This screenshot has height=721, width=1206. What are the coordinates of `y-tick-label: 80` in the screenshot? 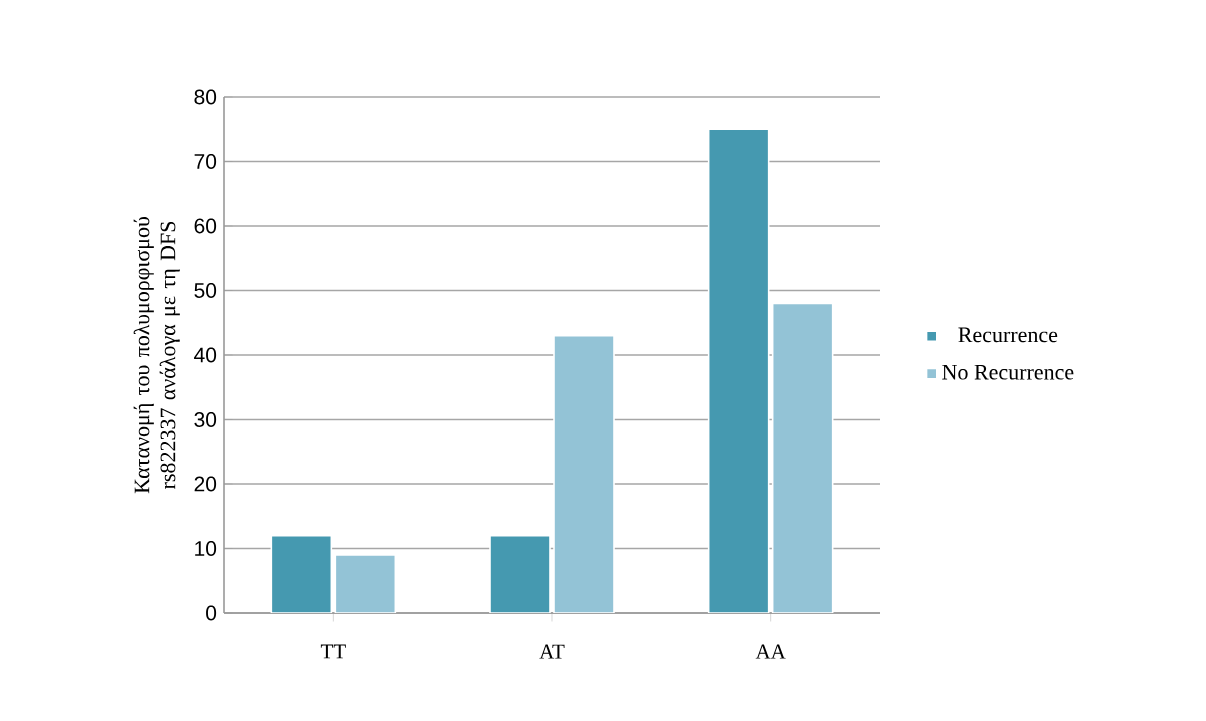 It's located at (205, 97).